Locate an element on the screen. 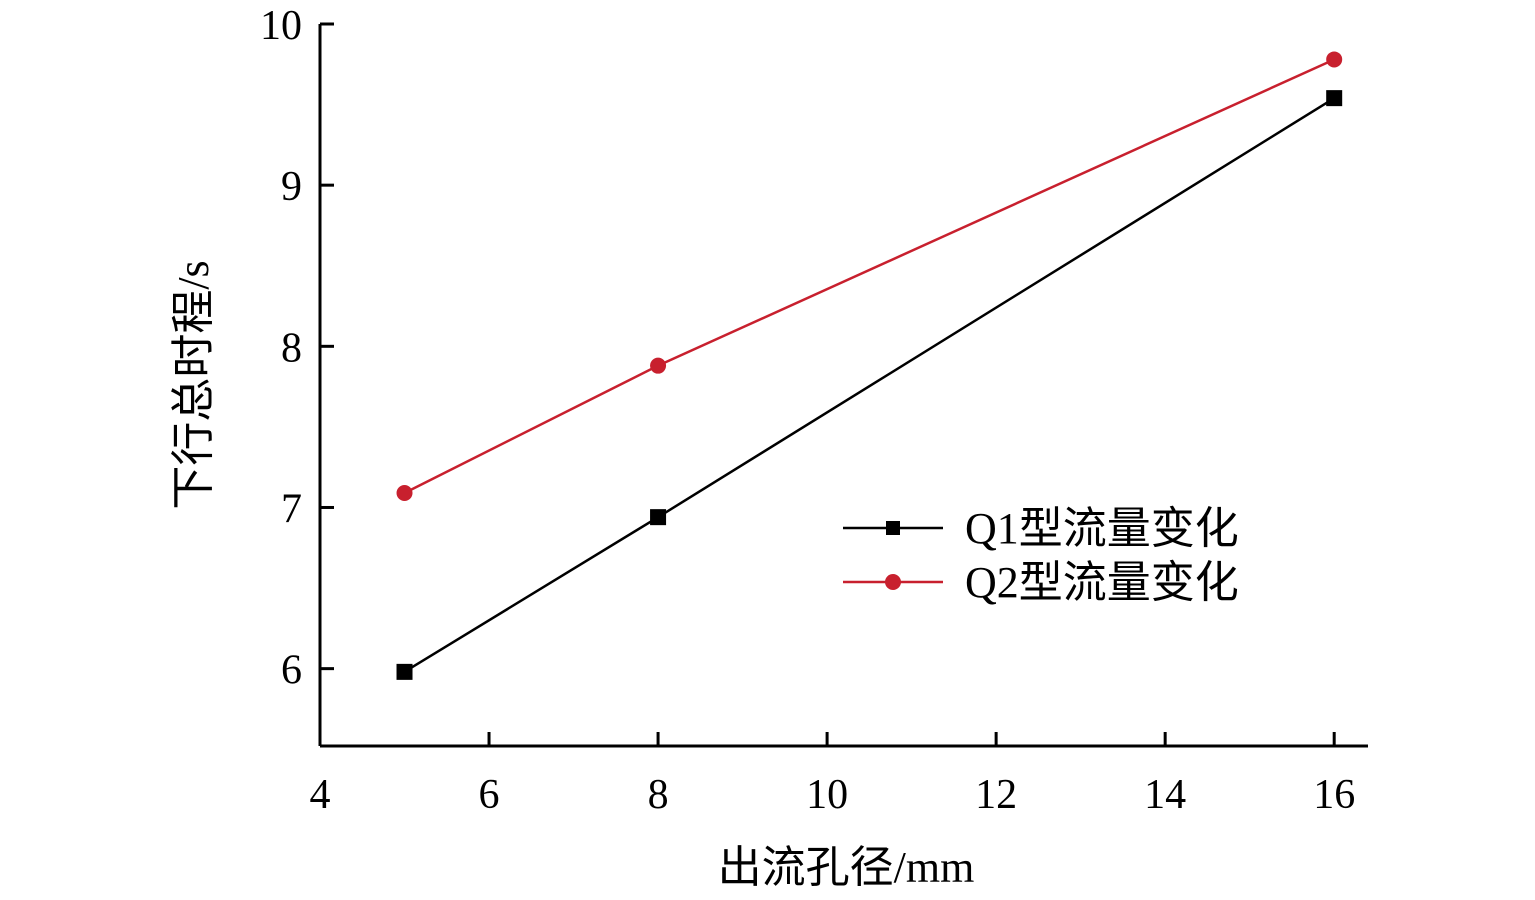 Image resolution: width=1535 pixels, height=900 pixels. y-tick-label: 9 is located at coordinates (291, 187).